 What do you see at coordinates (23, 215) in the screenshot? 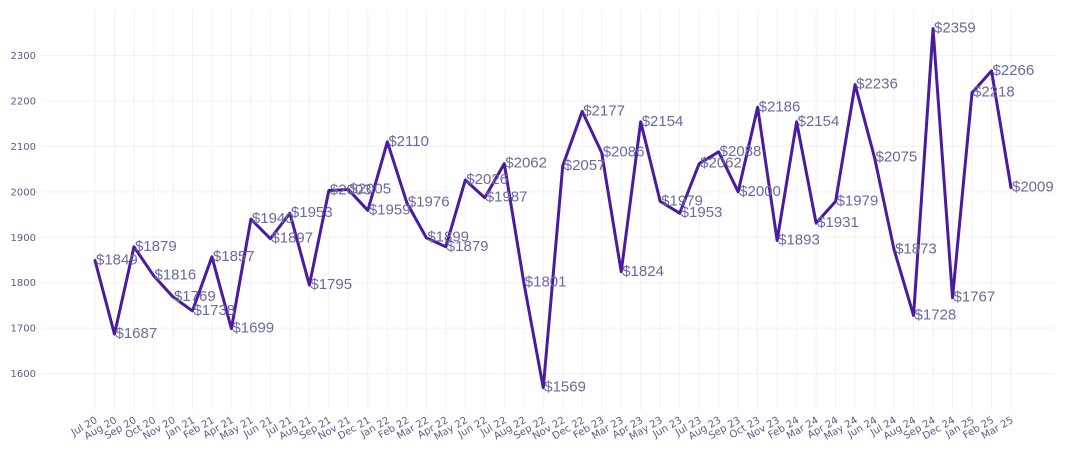
I see `y-axis: 1600 1700 1800 1900 2000 2100 2200 2300` at bounding box center [23, 215].